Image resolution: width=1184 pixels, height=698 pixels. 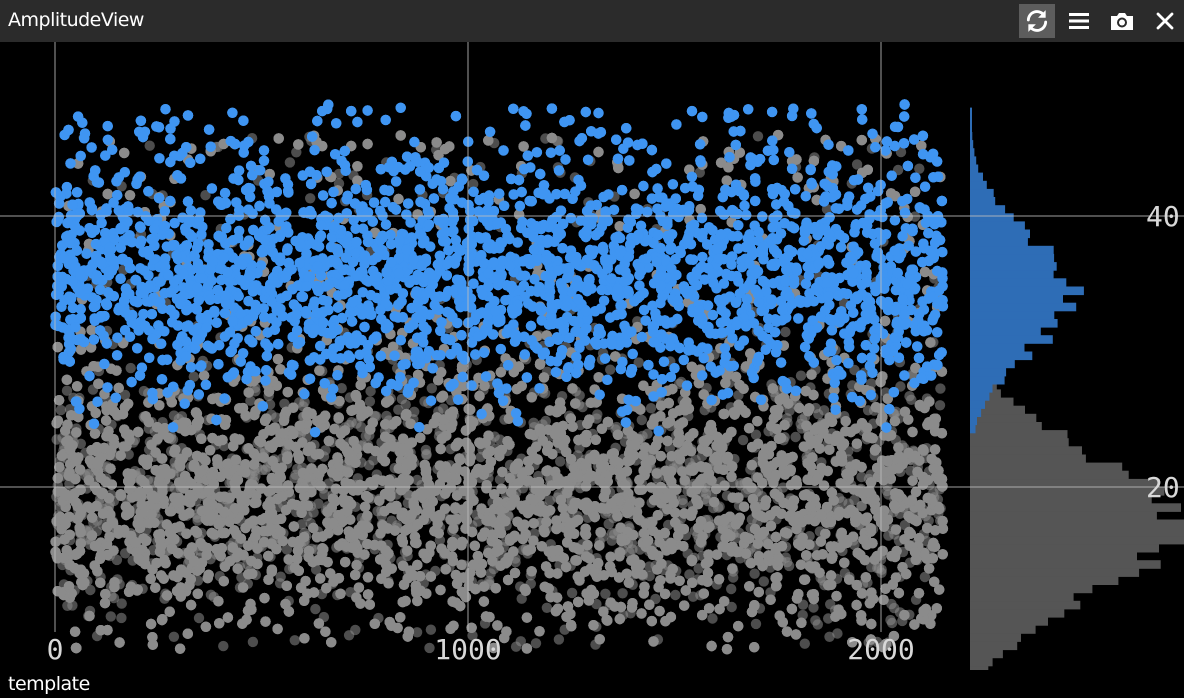 I want to click on screenshot-button, so click(x=1122, y=21).